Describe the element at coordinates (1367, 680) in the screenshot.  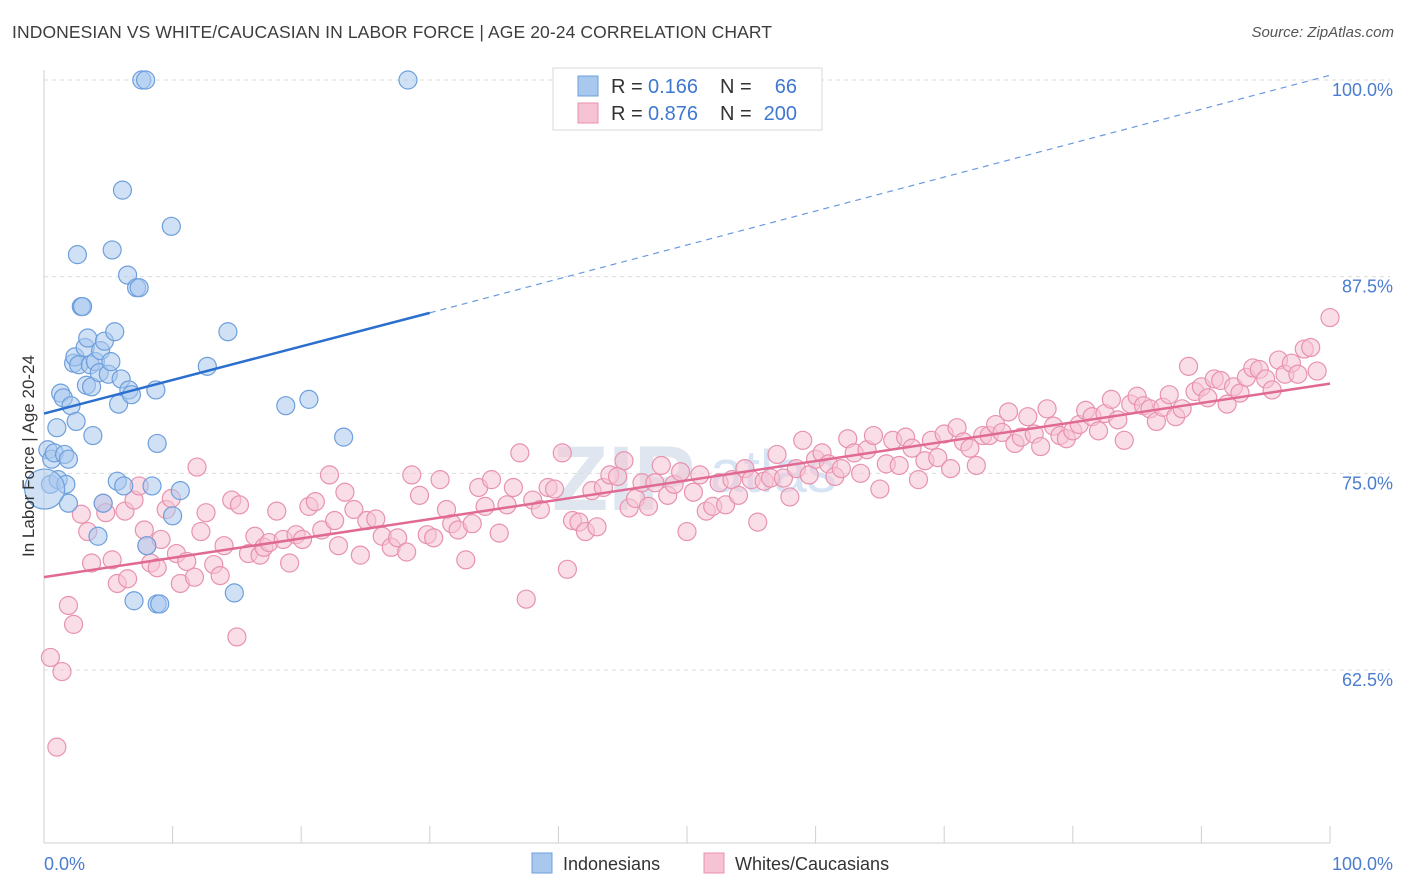
I see `y-tick-label: 62.5%` at that location.